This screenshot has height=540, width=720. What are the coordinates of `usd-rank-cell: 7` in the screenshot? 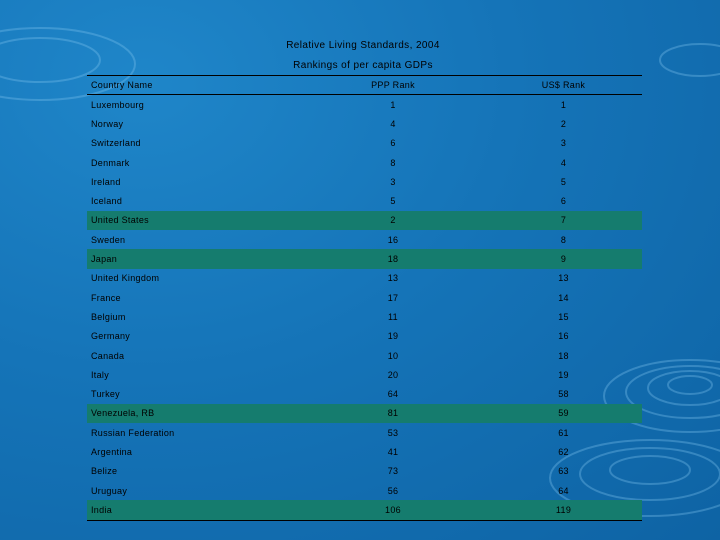 It's located at (563, 220).